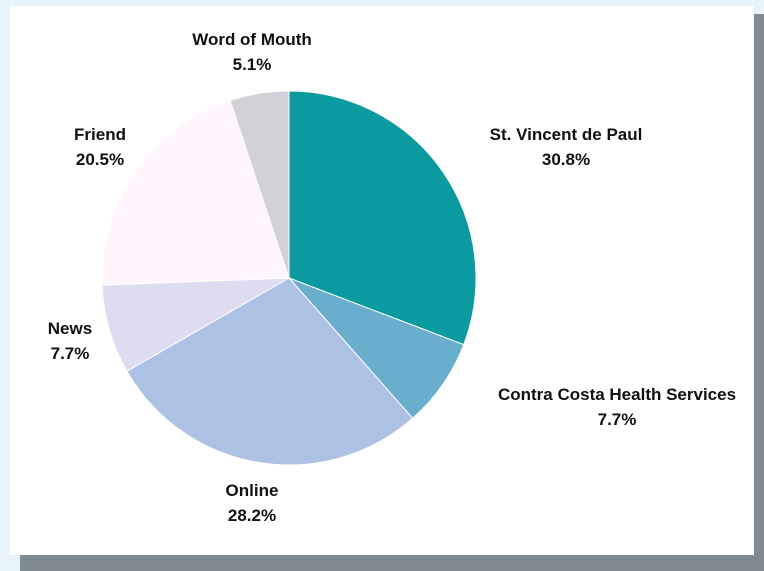 The height and width of the screenshot is (571, 764). What do you see at coordinates (100, 134) in the screenshot?
I see `slice-label-5: Friend` at bounding box center [100, 134].